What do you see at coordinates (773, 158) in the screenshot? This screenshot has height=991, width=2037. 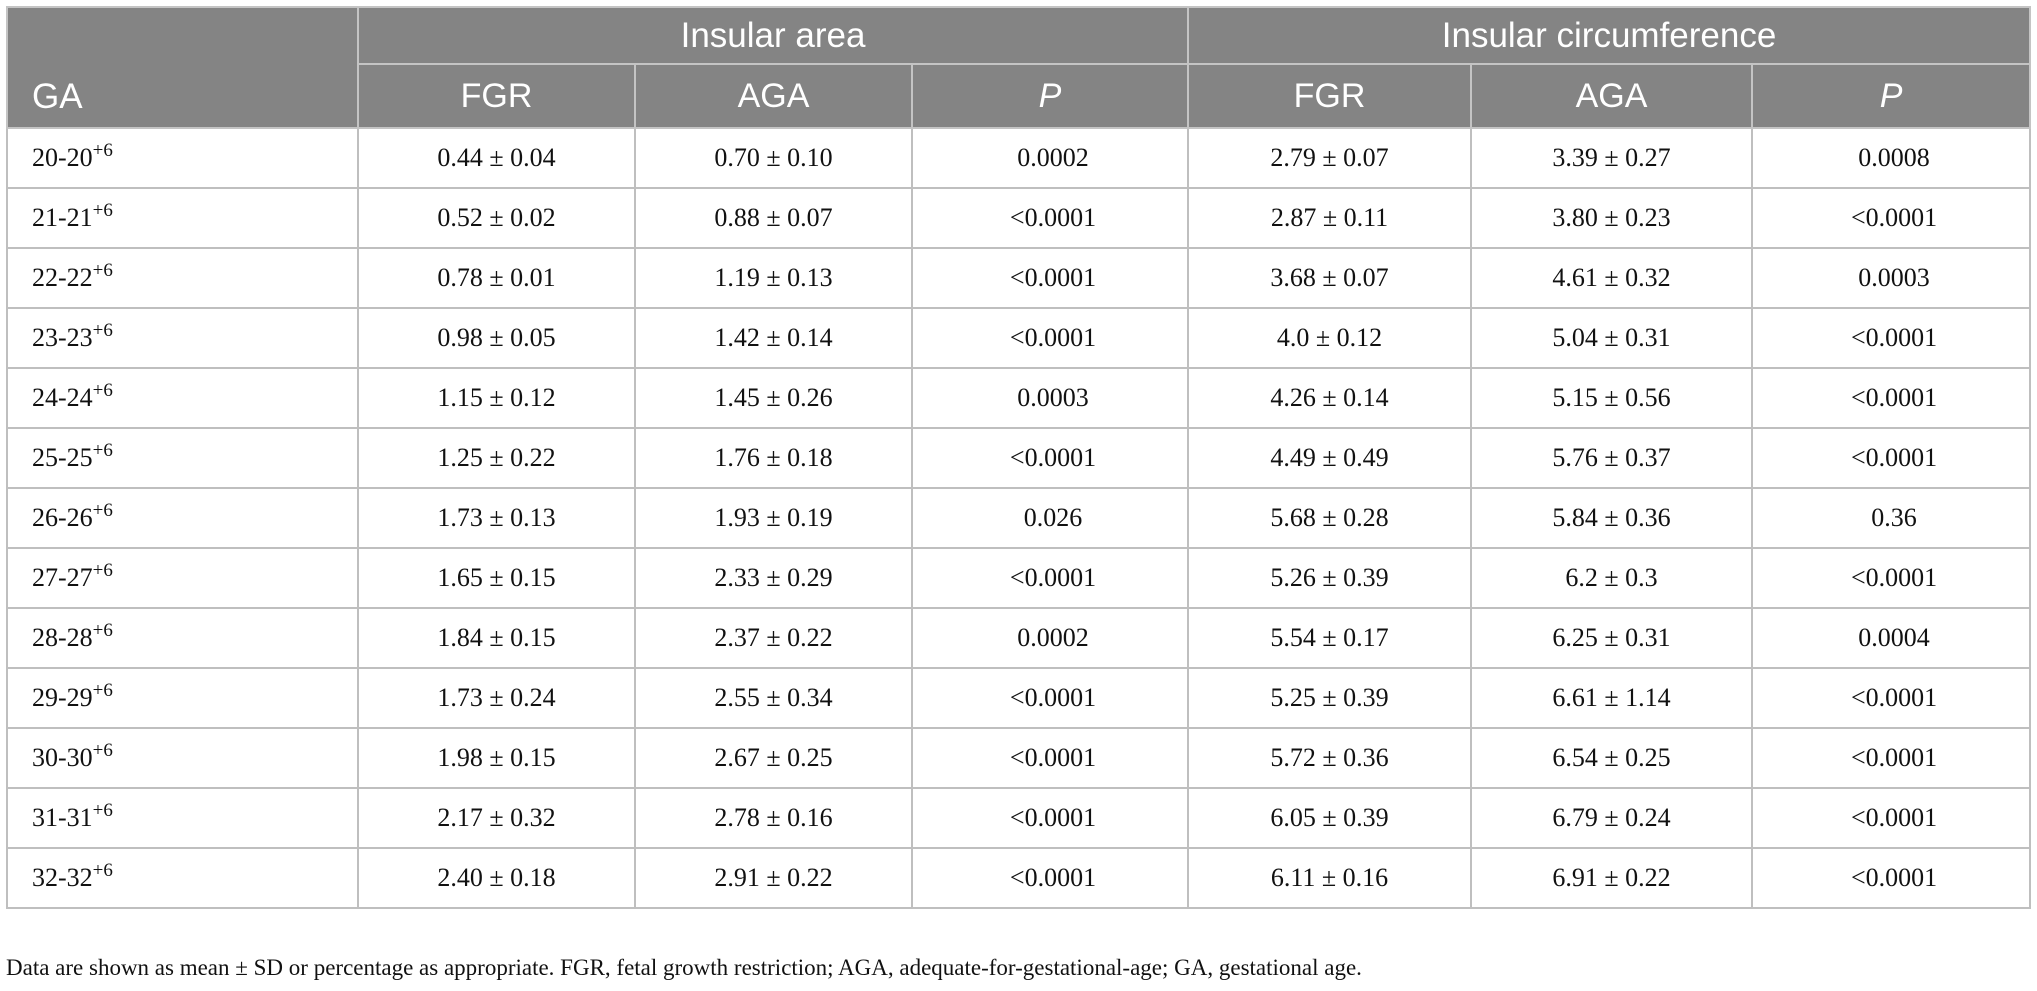 I see `cell-area-aga: 0.70 ± 0.10` at bounding box center [773, 158].